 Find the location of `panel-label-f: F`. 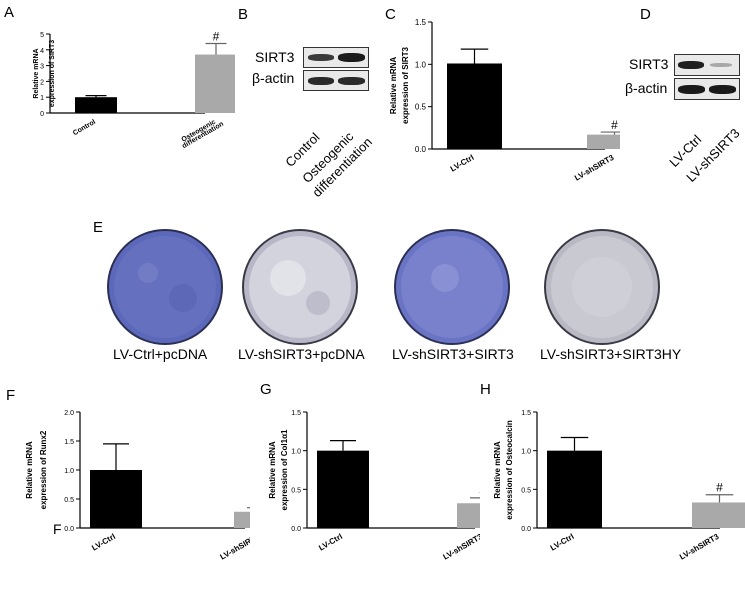

panel-label-f: F is located at coordinates (11, 395).